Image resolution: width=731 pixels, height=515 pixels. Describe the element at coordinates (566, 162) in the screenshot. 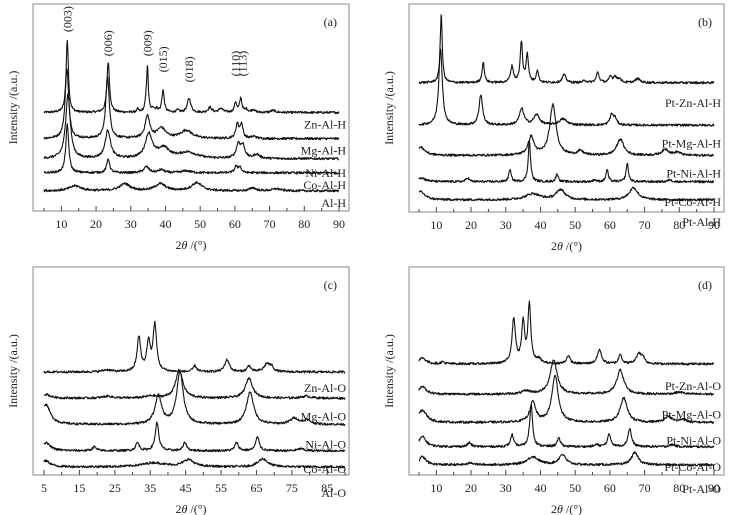

I see `series-trace-pt-co-al-h` at that location.